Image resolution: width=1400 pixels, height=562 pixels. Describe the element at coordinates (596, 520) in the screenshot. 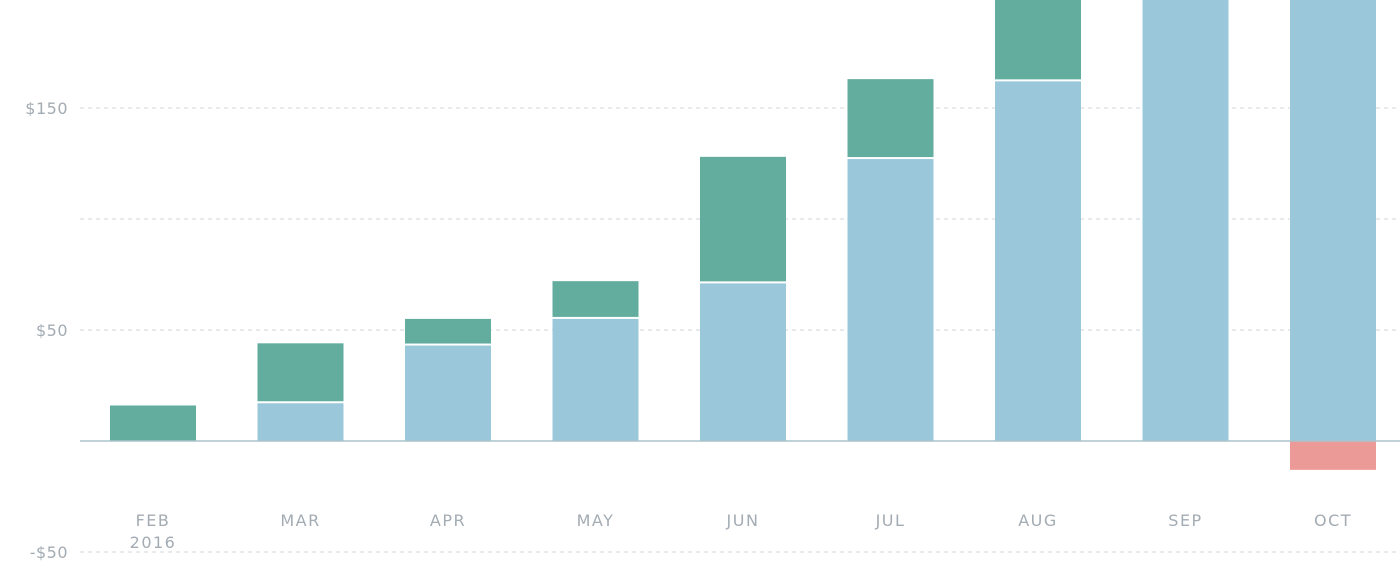

I see `x-tick-label: MAY` at that location.